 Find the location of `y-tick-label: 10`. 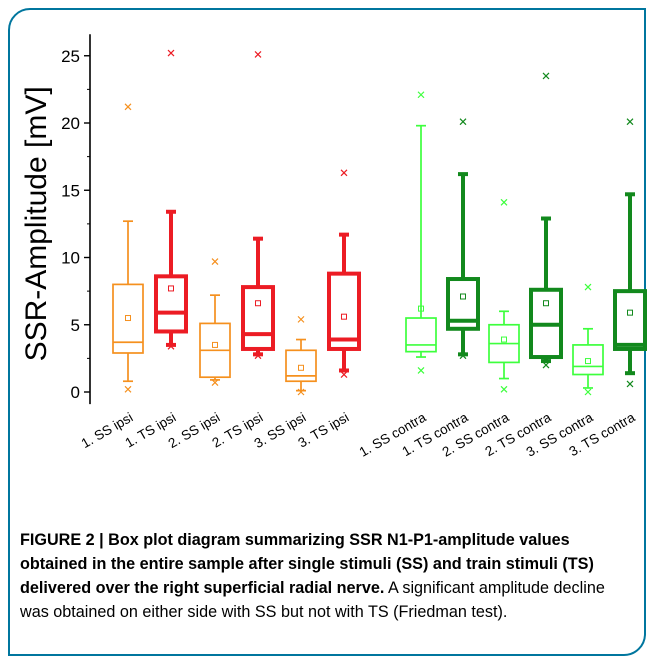

y-tick-label: 10 is located at coordinates (70, 258).